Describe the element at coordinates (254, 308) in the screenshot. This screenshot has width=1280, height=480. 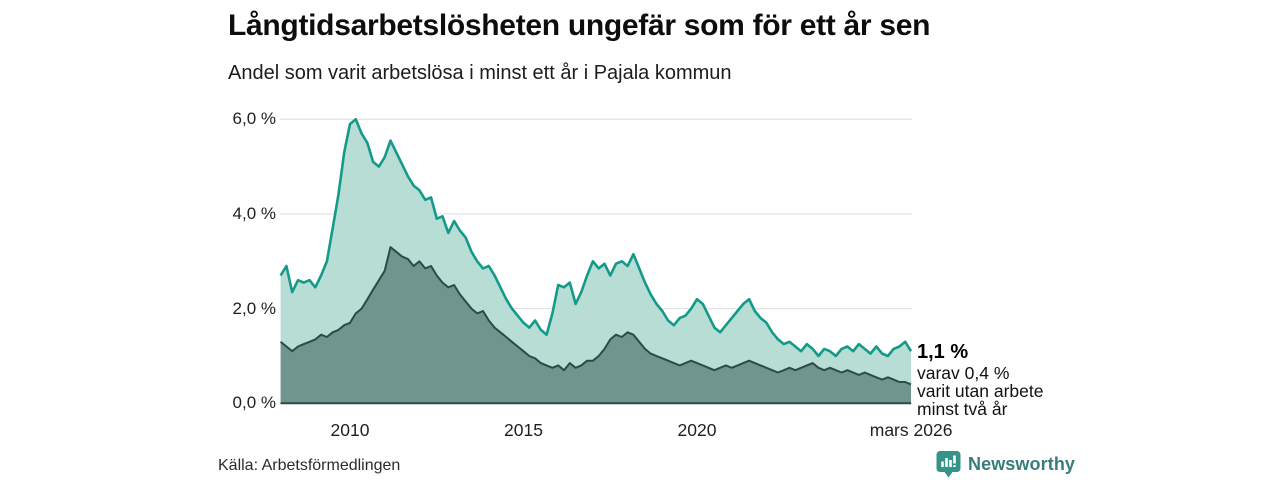
I see `y-tick-label: 2,0 %` at that location.